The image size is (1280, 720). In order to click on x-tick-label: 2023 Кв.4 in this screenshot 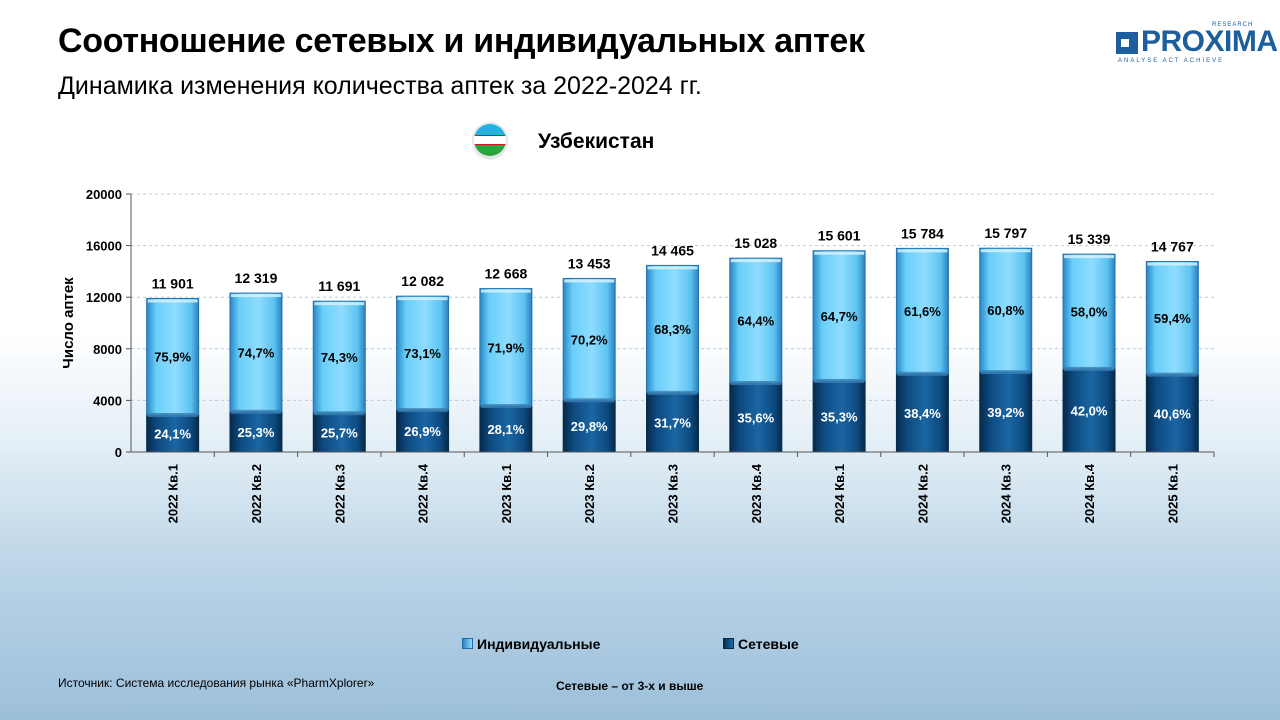, I will do `click(756, 493)`.